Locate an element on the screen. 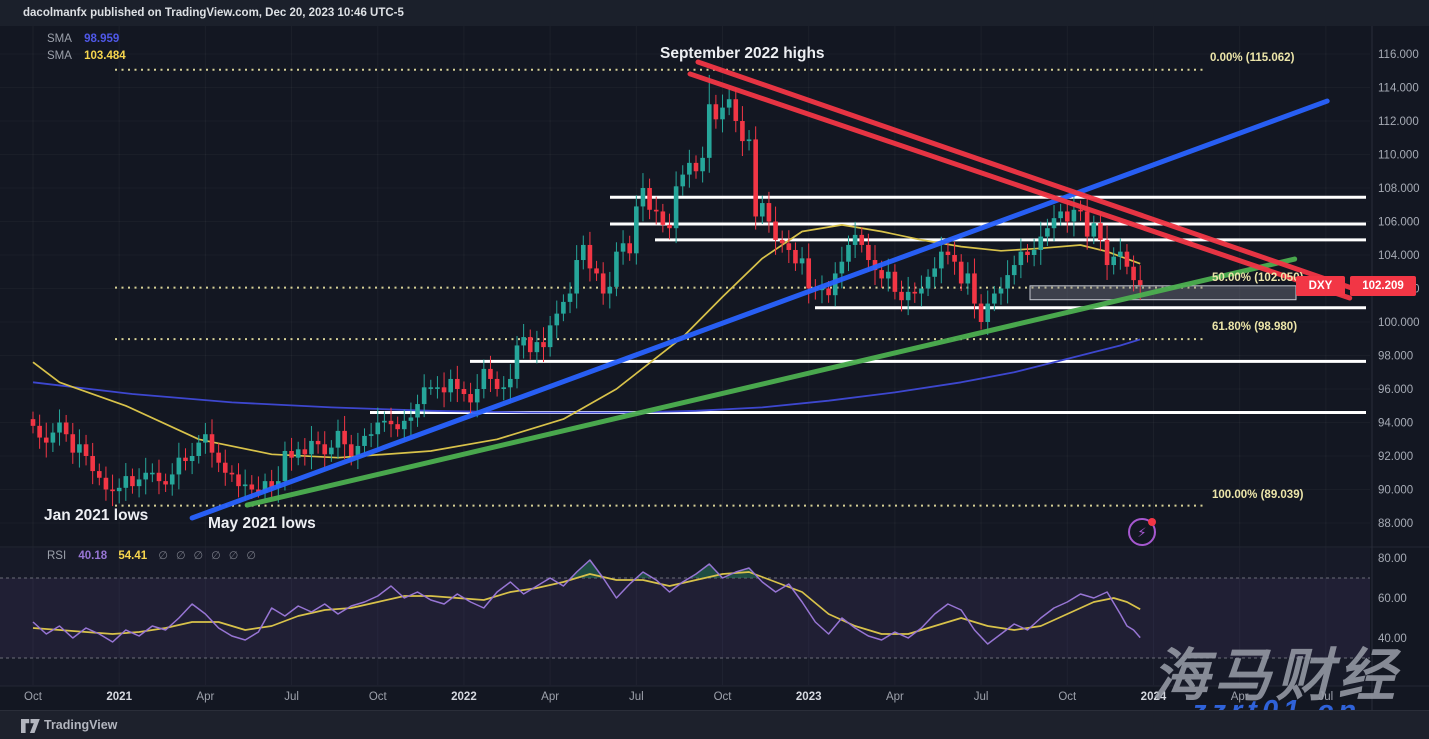  price-axis-label: 94.000 is located at coordinates (1395, 424).